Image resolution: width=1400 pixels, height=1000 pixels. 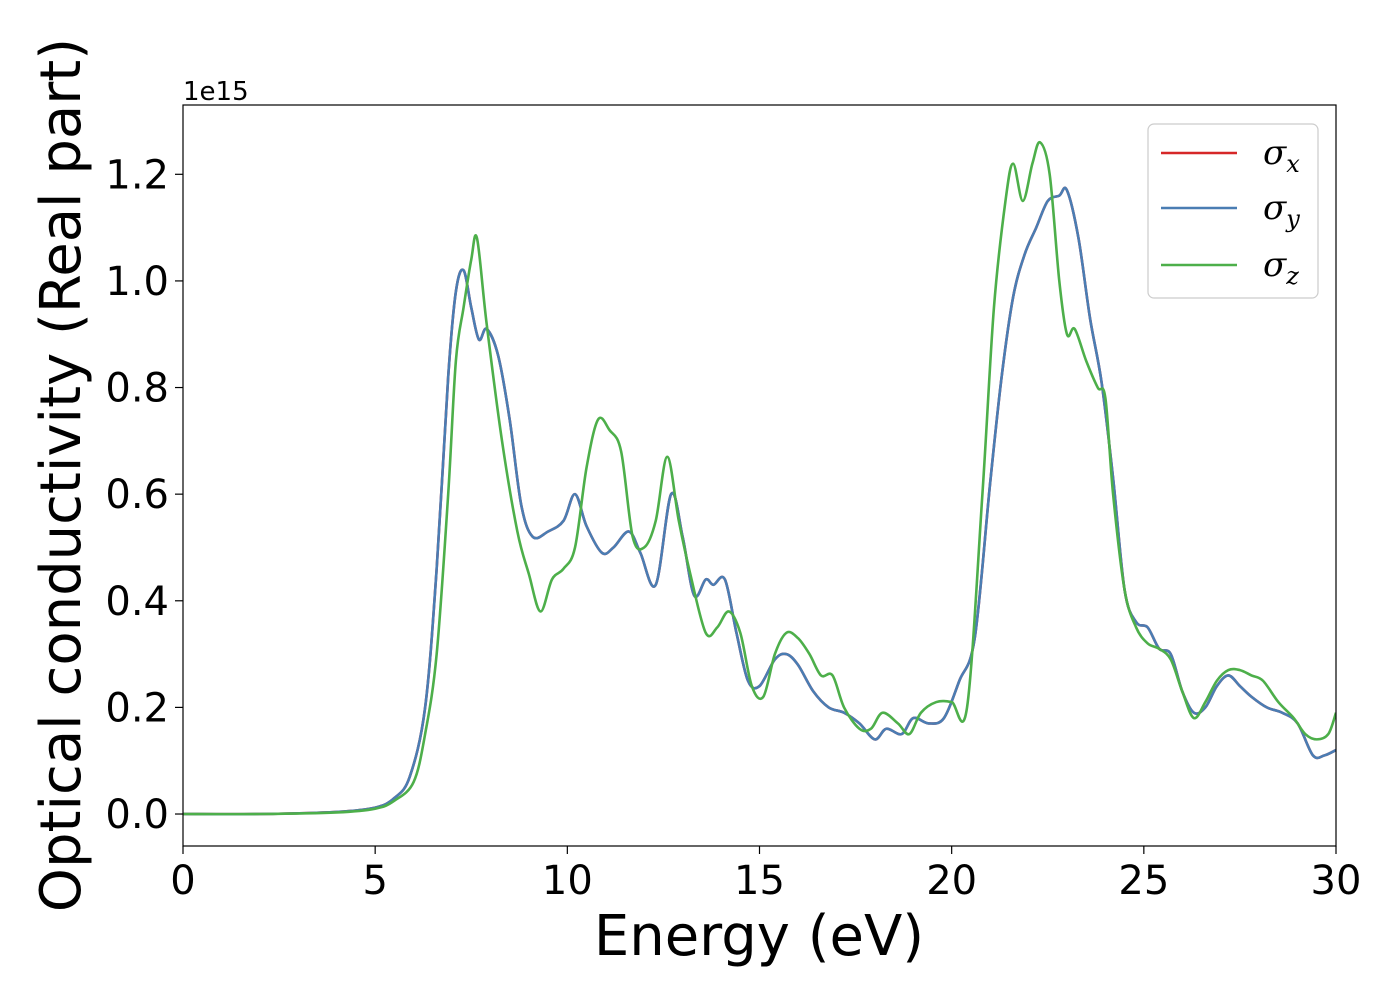 I want to click on legend-label-subscript: x, so click(x=1293, y=164).